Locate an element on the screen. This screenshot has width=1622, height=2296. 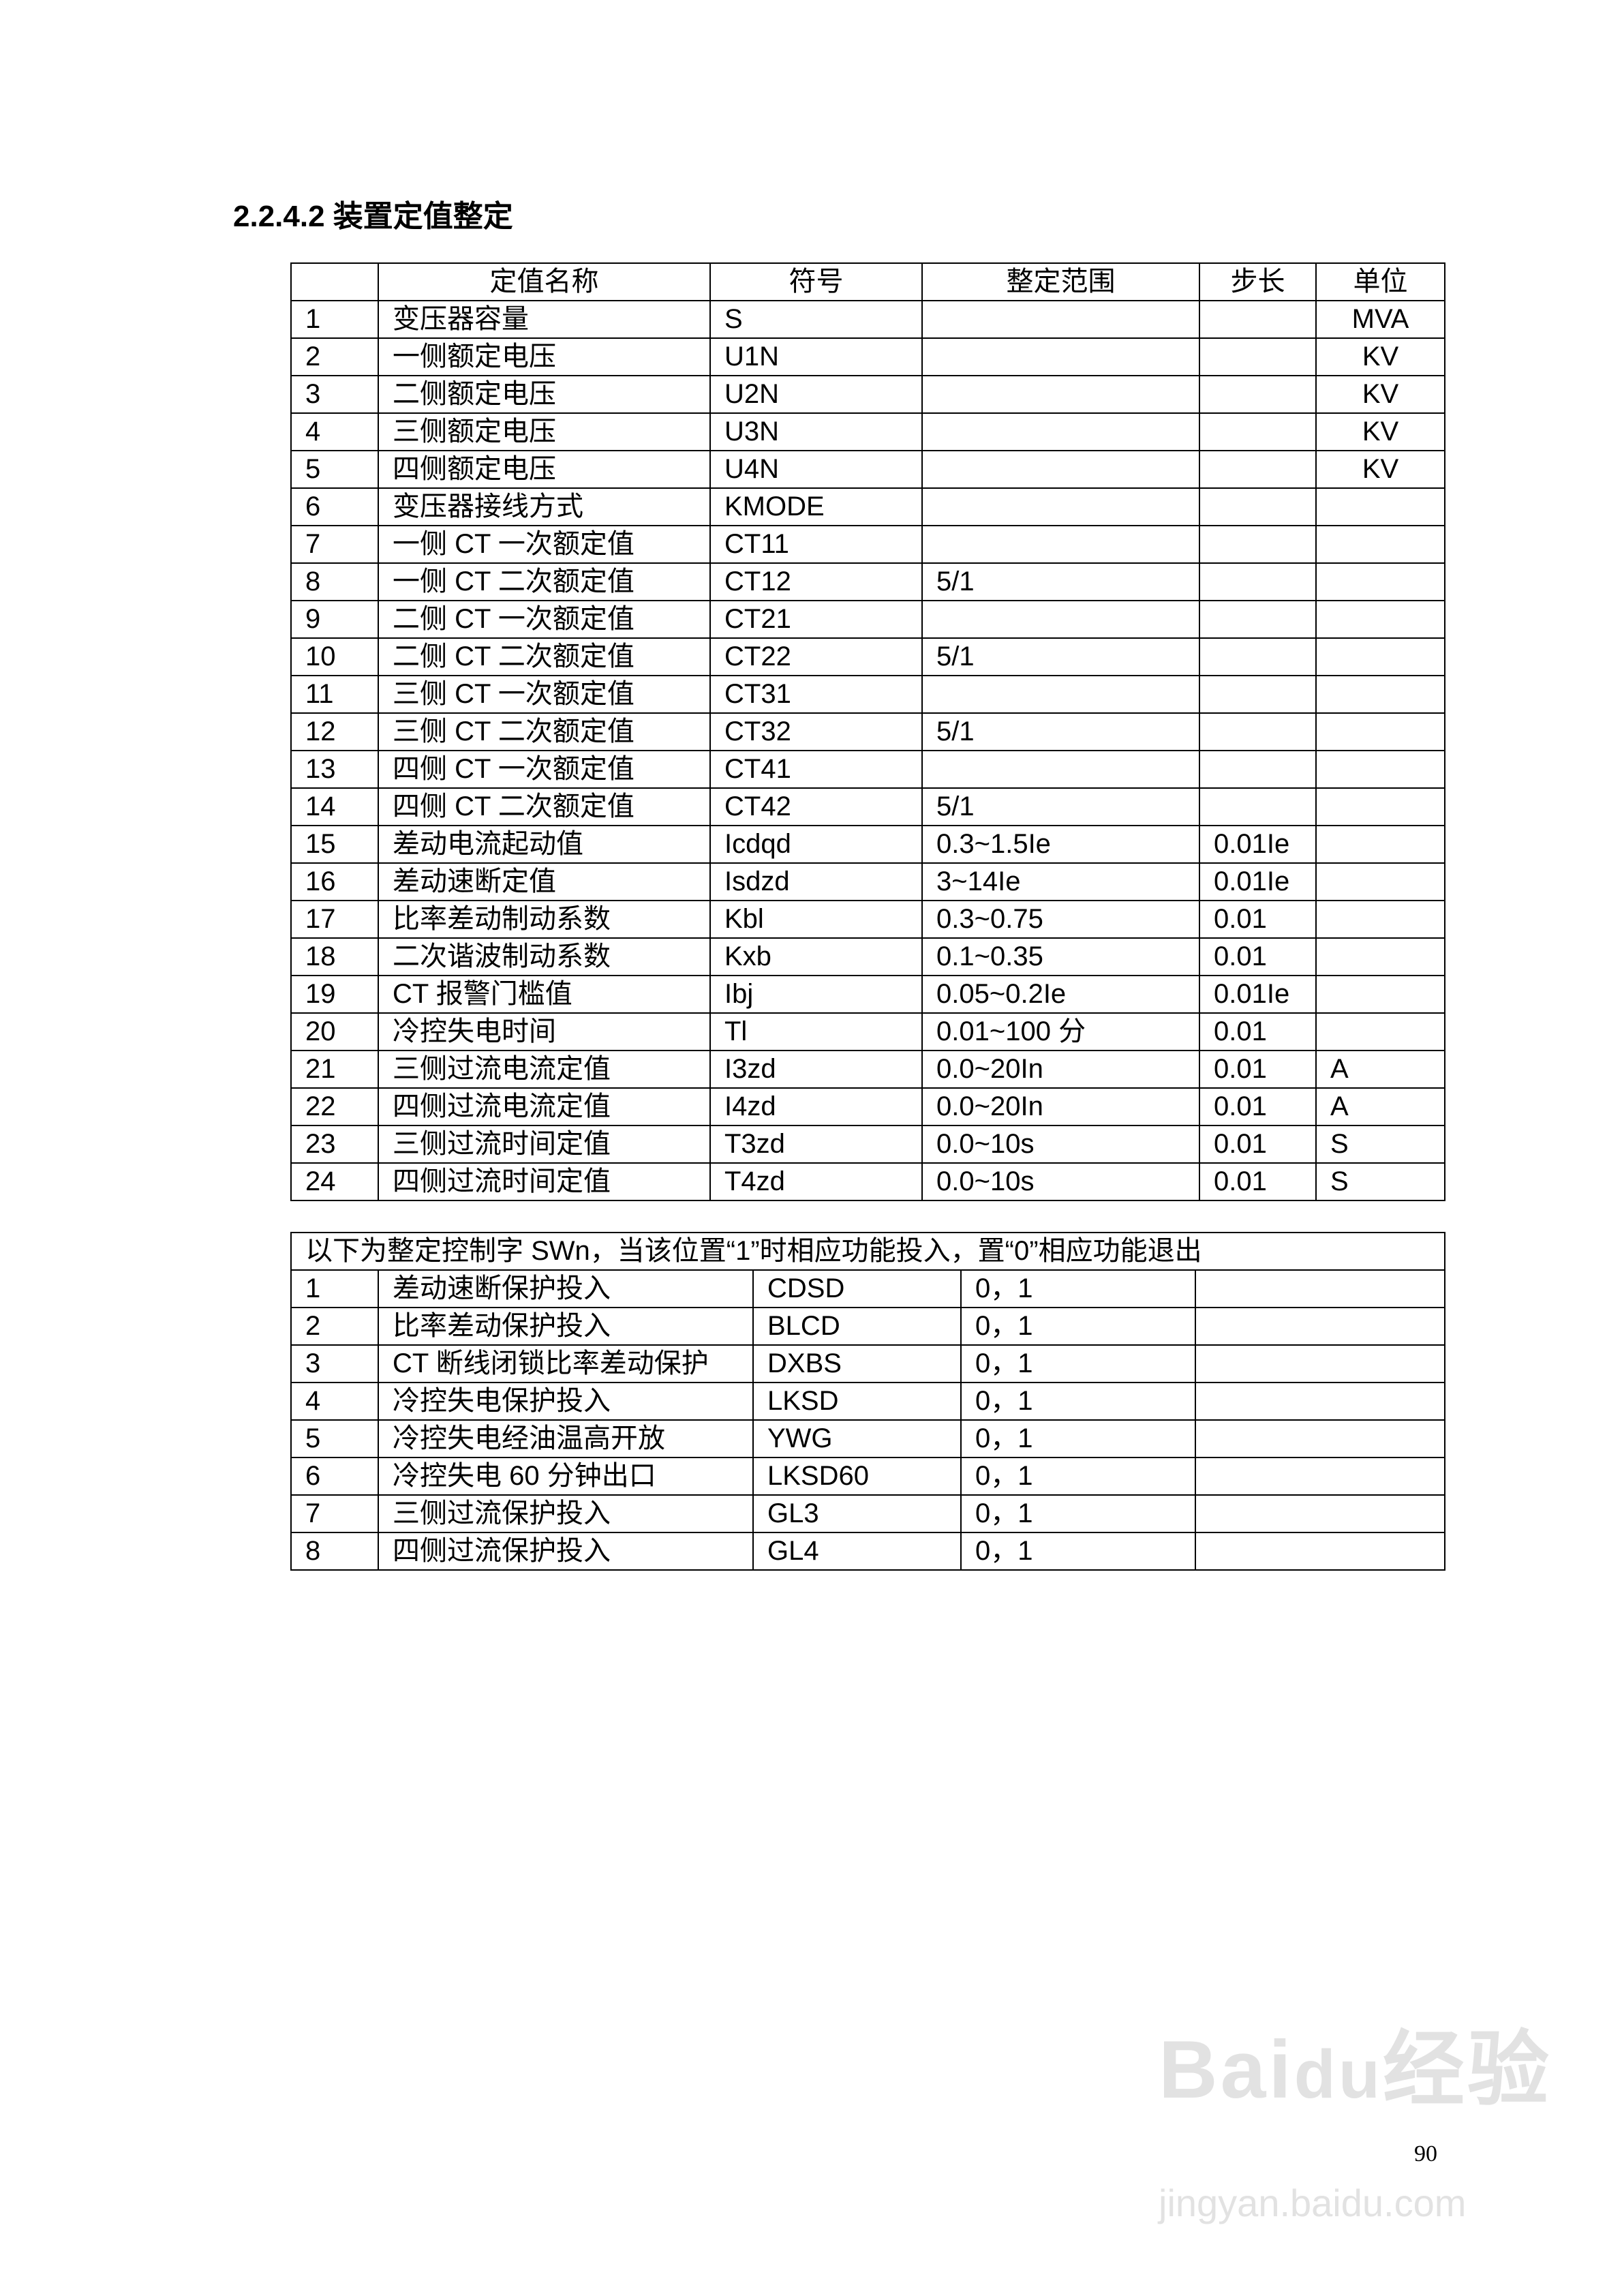
page-number: 90 is located at coordinates (1425, 2153).